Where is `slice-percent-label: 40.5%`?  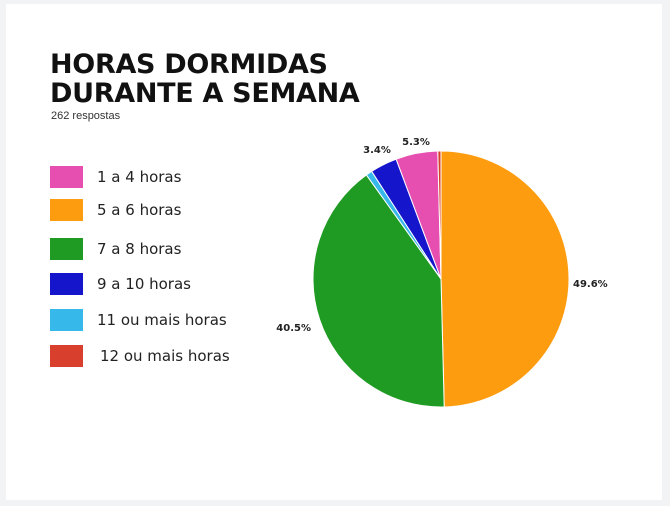 slice-percent-label: 40.5% is located at coordinates (293, 328).